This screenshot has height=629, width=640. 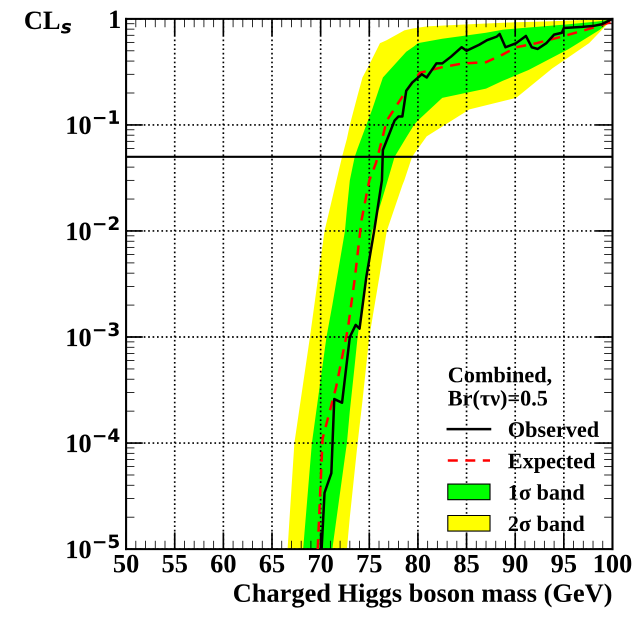 What do you see at coordinates (515, 563) in the screenshot?
I see `x-tick-label: 90` at bounding box center [515, 563].